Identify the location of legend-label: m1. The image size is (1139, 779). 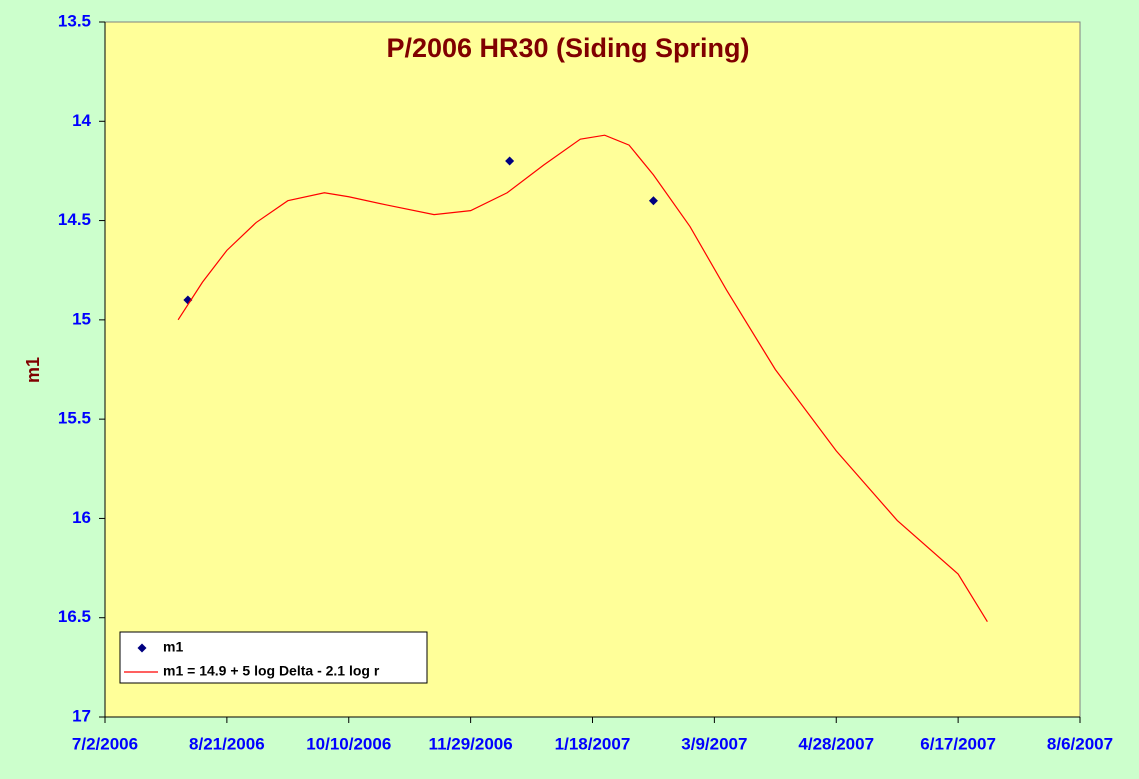
(173, 647).